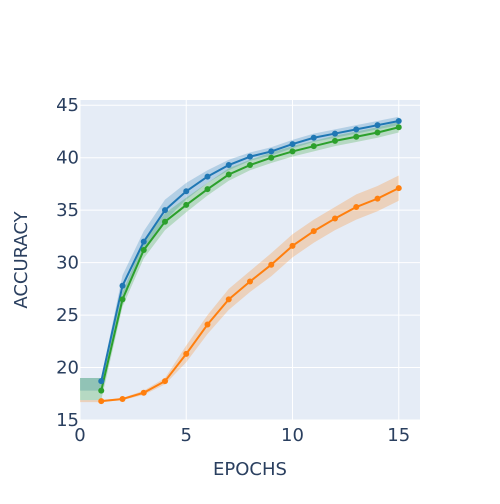 This screenshot has width=500, height=504. I want to click on x-tick-label: 15, so click(398, 435).